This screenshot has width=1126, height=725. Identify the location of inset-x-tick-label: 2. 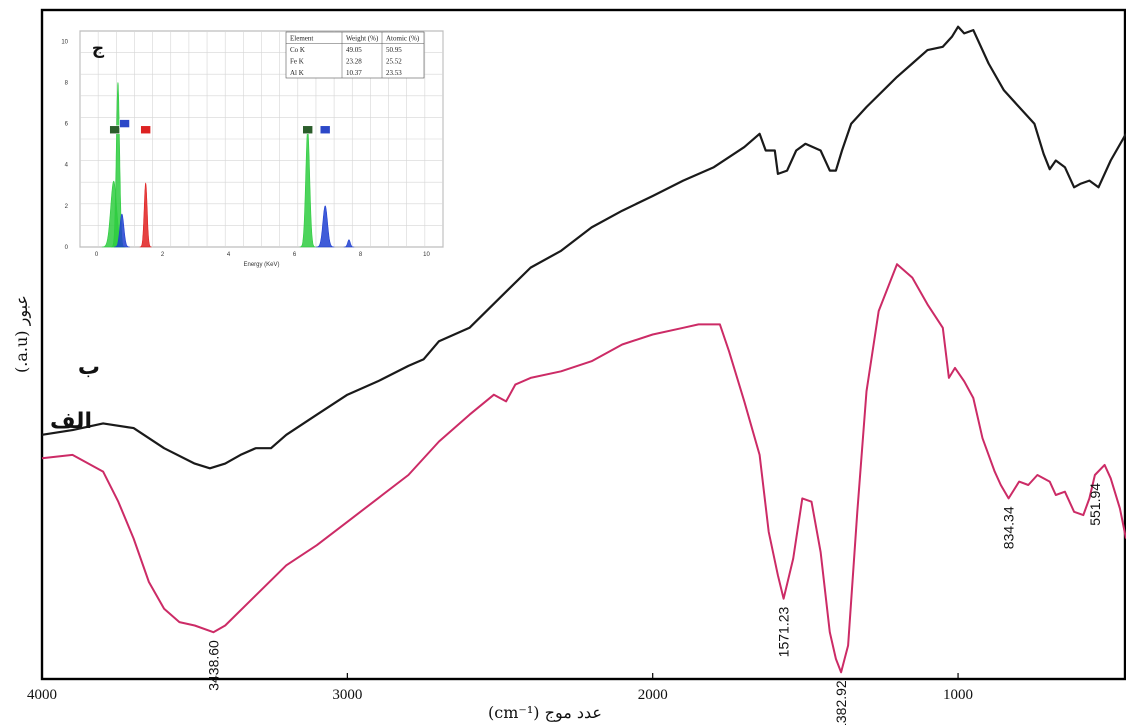
(163, 255).